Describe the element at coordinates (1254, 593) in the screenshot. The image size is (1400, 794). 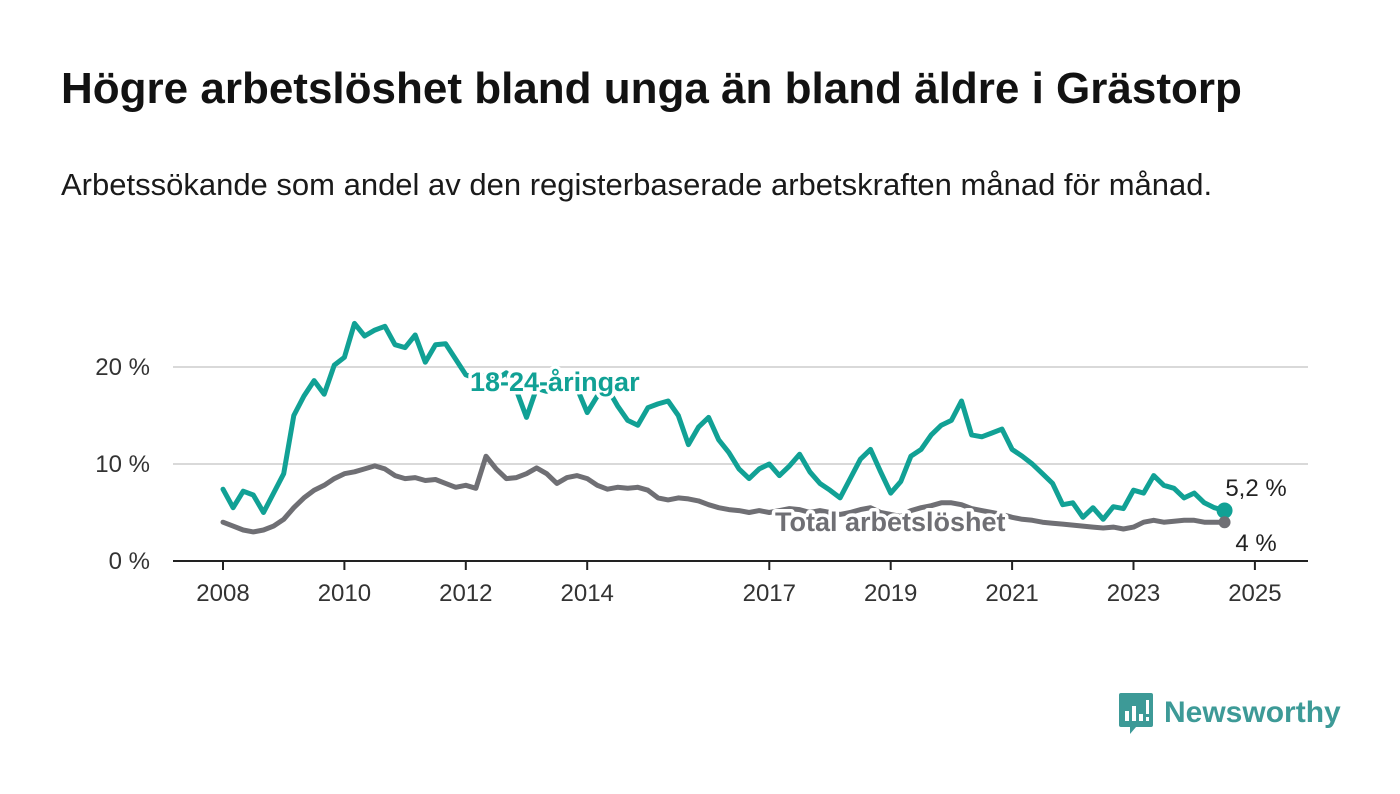
I see `x-tick-label: 2025` at that location.